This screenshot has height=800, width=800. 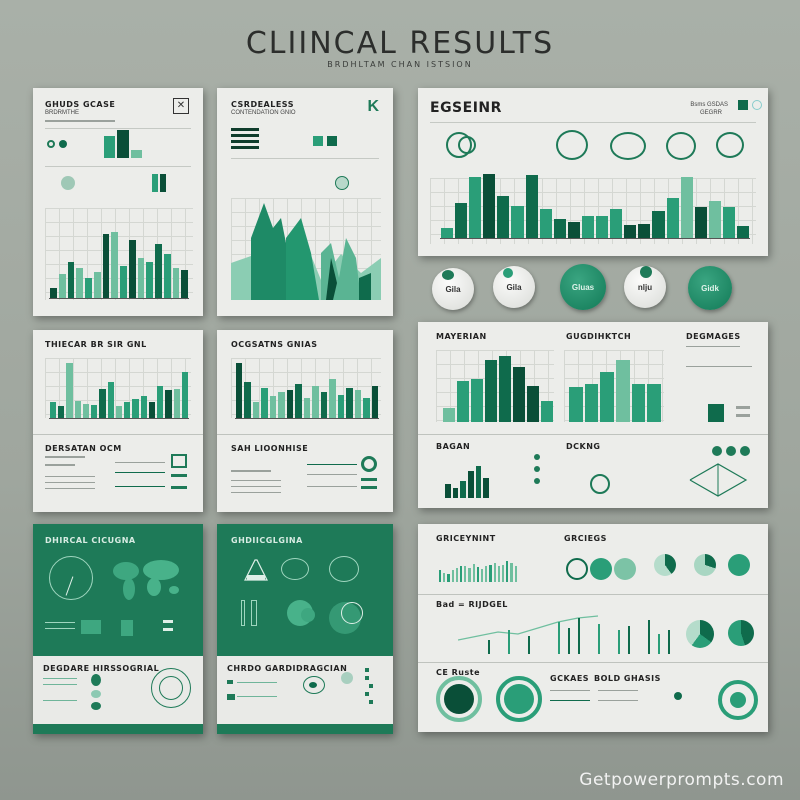 I want to click on dial-1: Gila, so click(x=453, y=289).